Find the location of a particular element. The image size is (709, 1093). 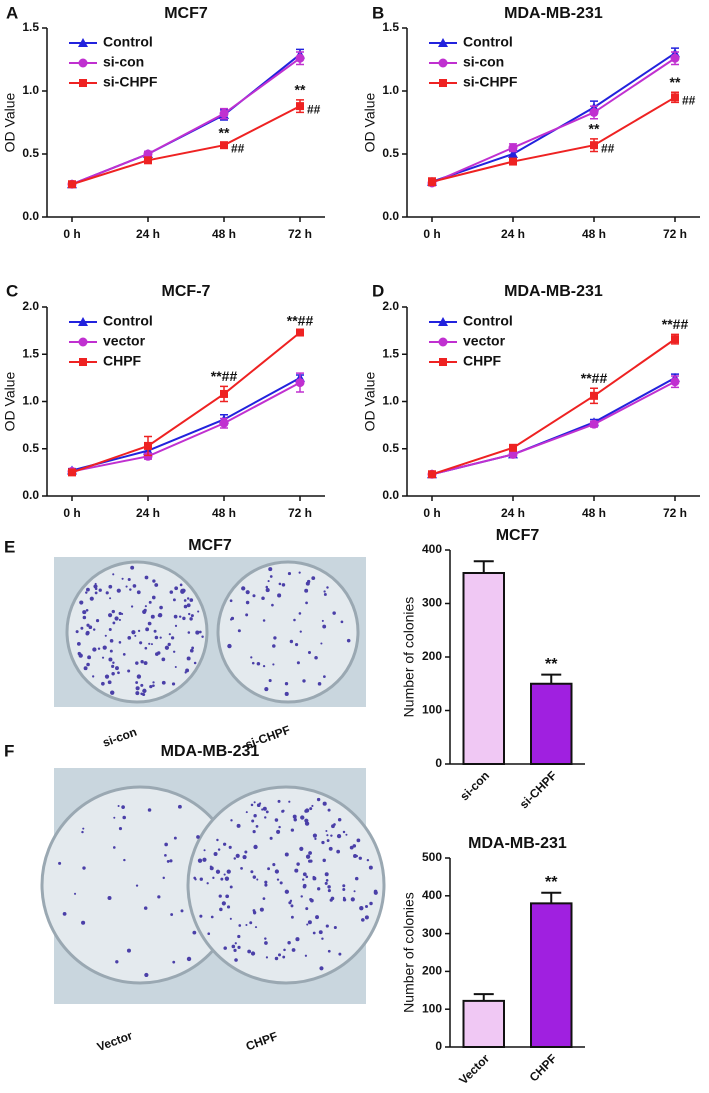

y-axis-label: OD Value is located at coordinates (370, 122).